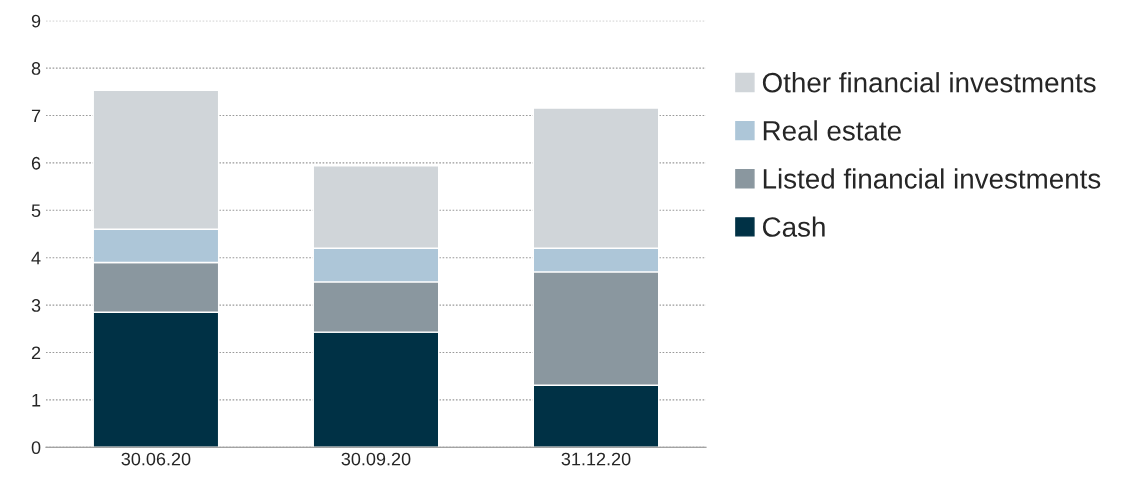  What do you see at coordinates (36, 211) in the screenshot?
I see `y-tick-label: 5` at bounding box center [36, 211].